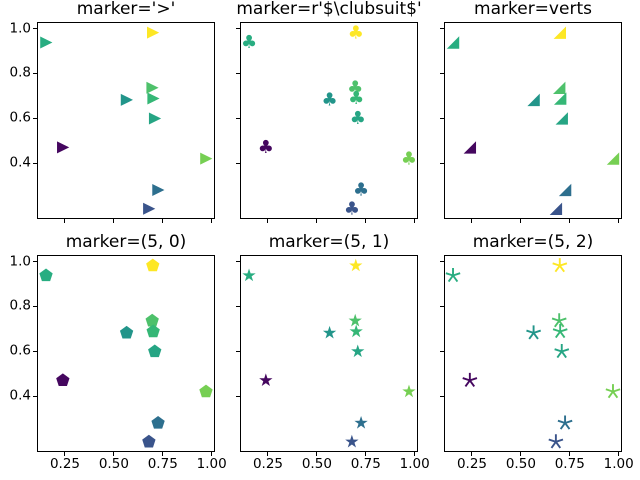 This screenshot has height=480, width=640. I want to click on plot-area, so click(531, 122).